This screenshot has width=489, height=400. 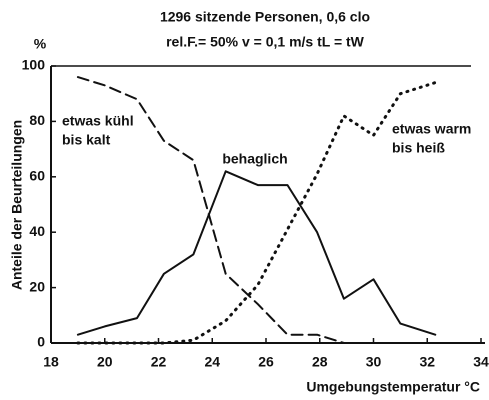 What do you see at coordinates (427, 362) in the screenshot?
I see `x-tick-label: 32` at bounding box center [427, 362].